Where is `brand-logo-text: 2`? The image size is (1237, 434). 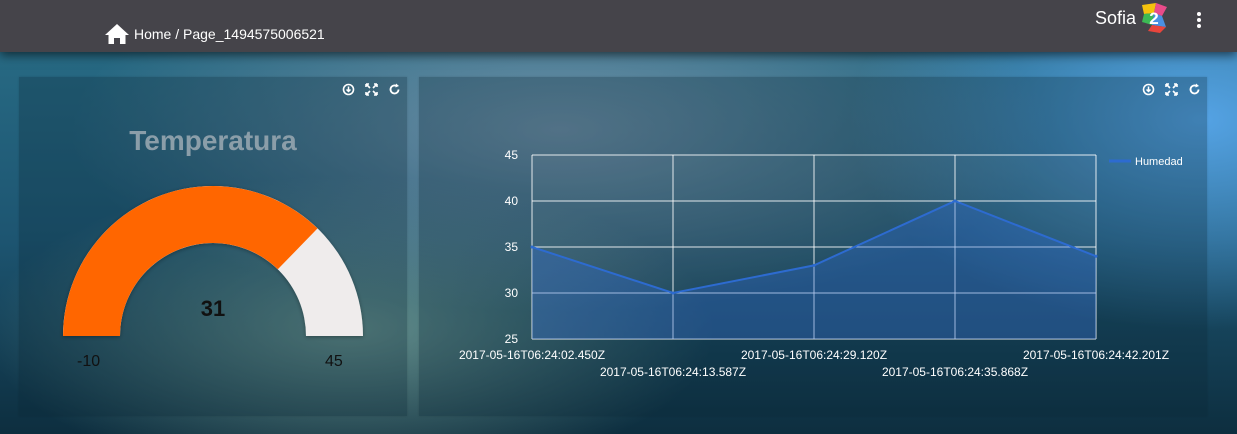
brand-logo-text: 2 is located at coordinates (1153, 18).